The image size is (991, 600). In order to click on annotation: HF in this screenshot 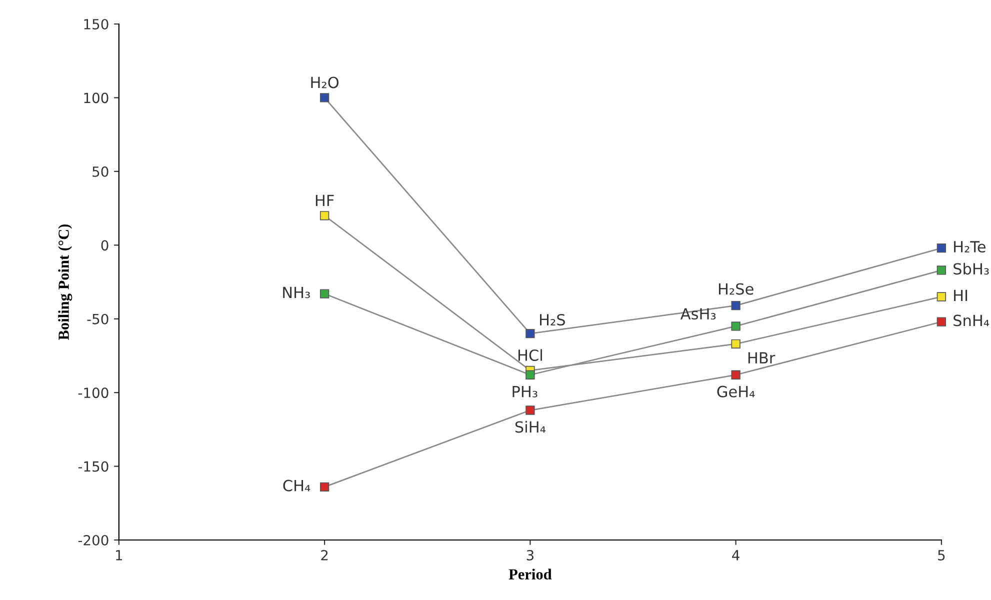, I will do `click(325, 200)`.